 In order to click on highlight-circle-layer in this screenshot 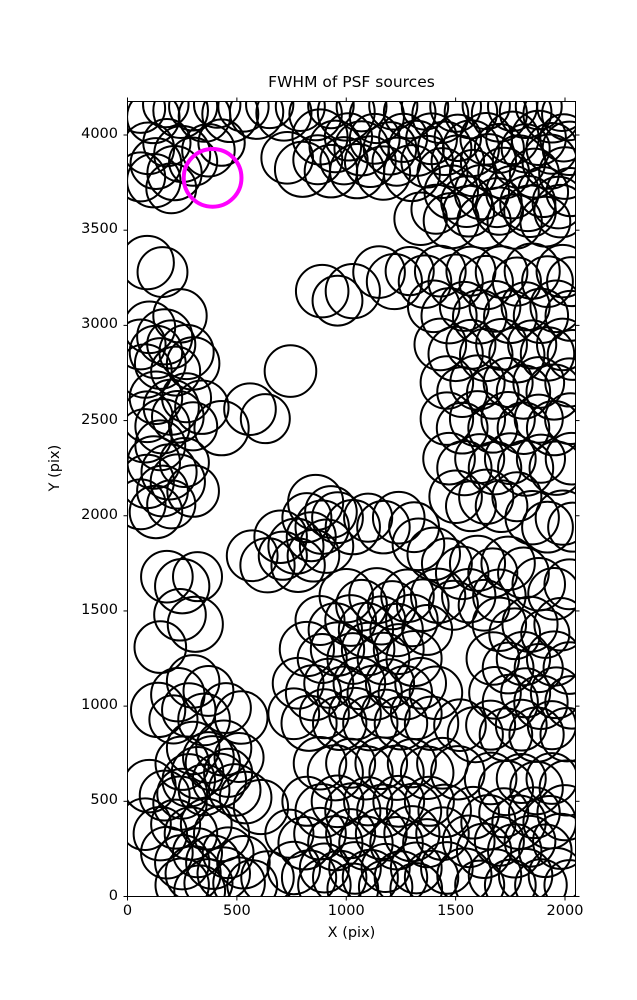, I will do `click(212, 177)`.